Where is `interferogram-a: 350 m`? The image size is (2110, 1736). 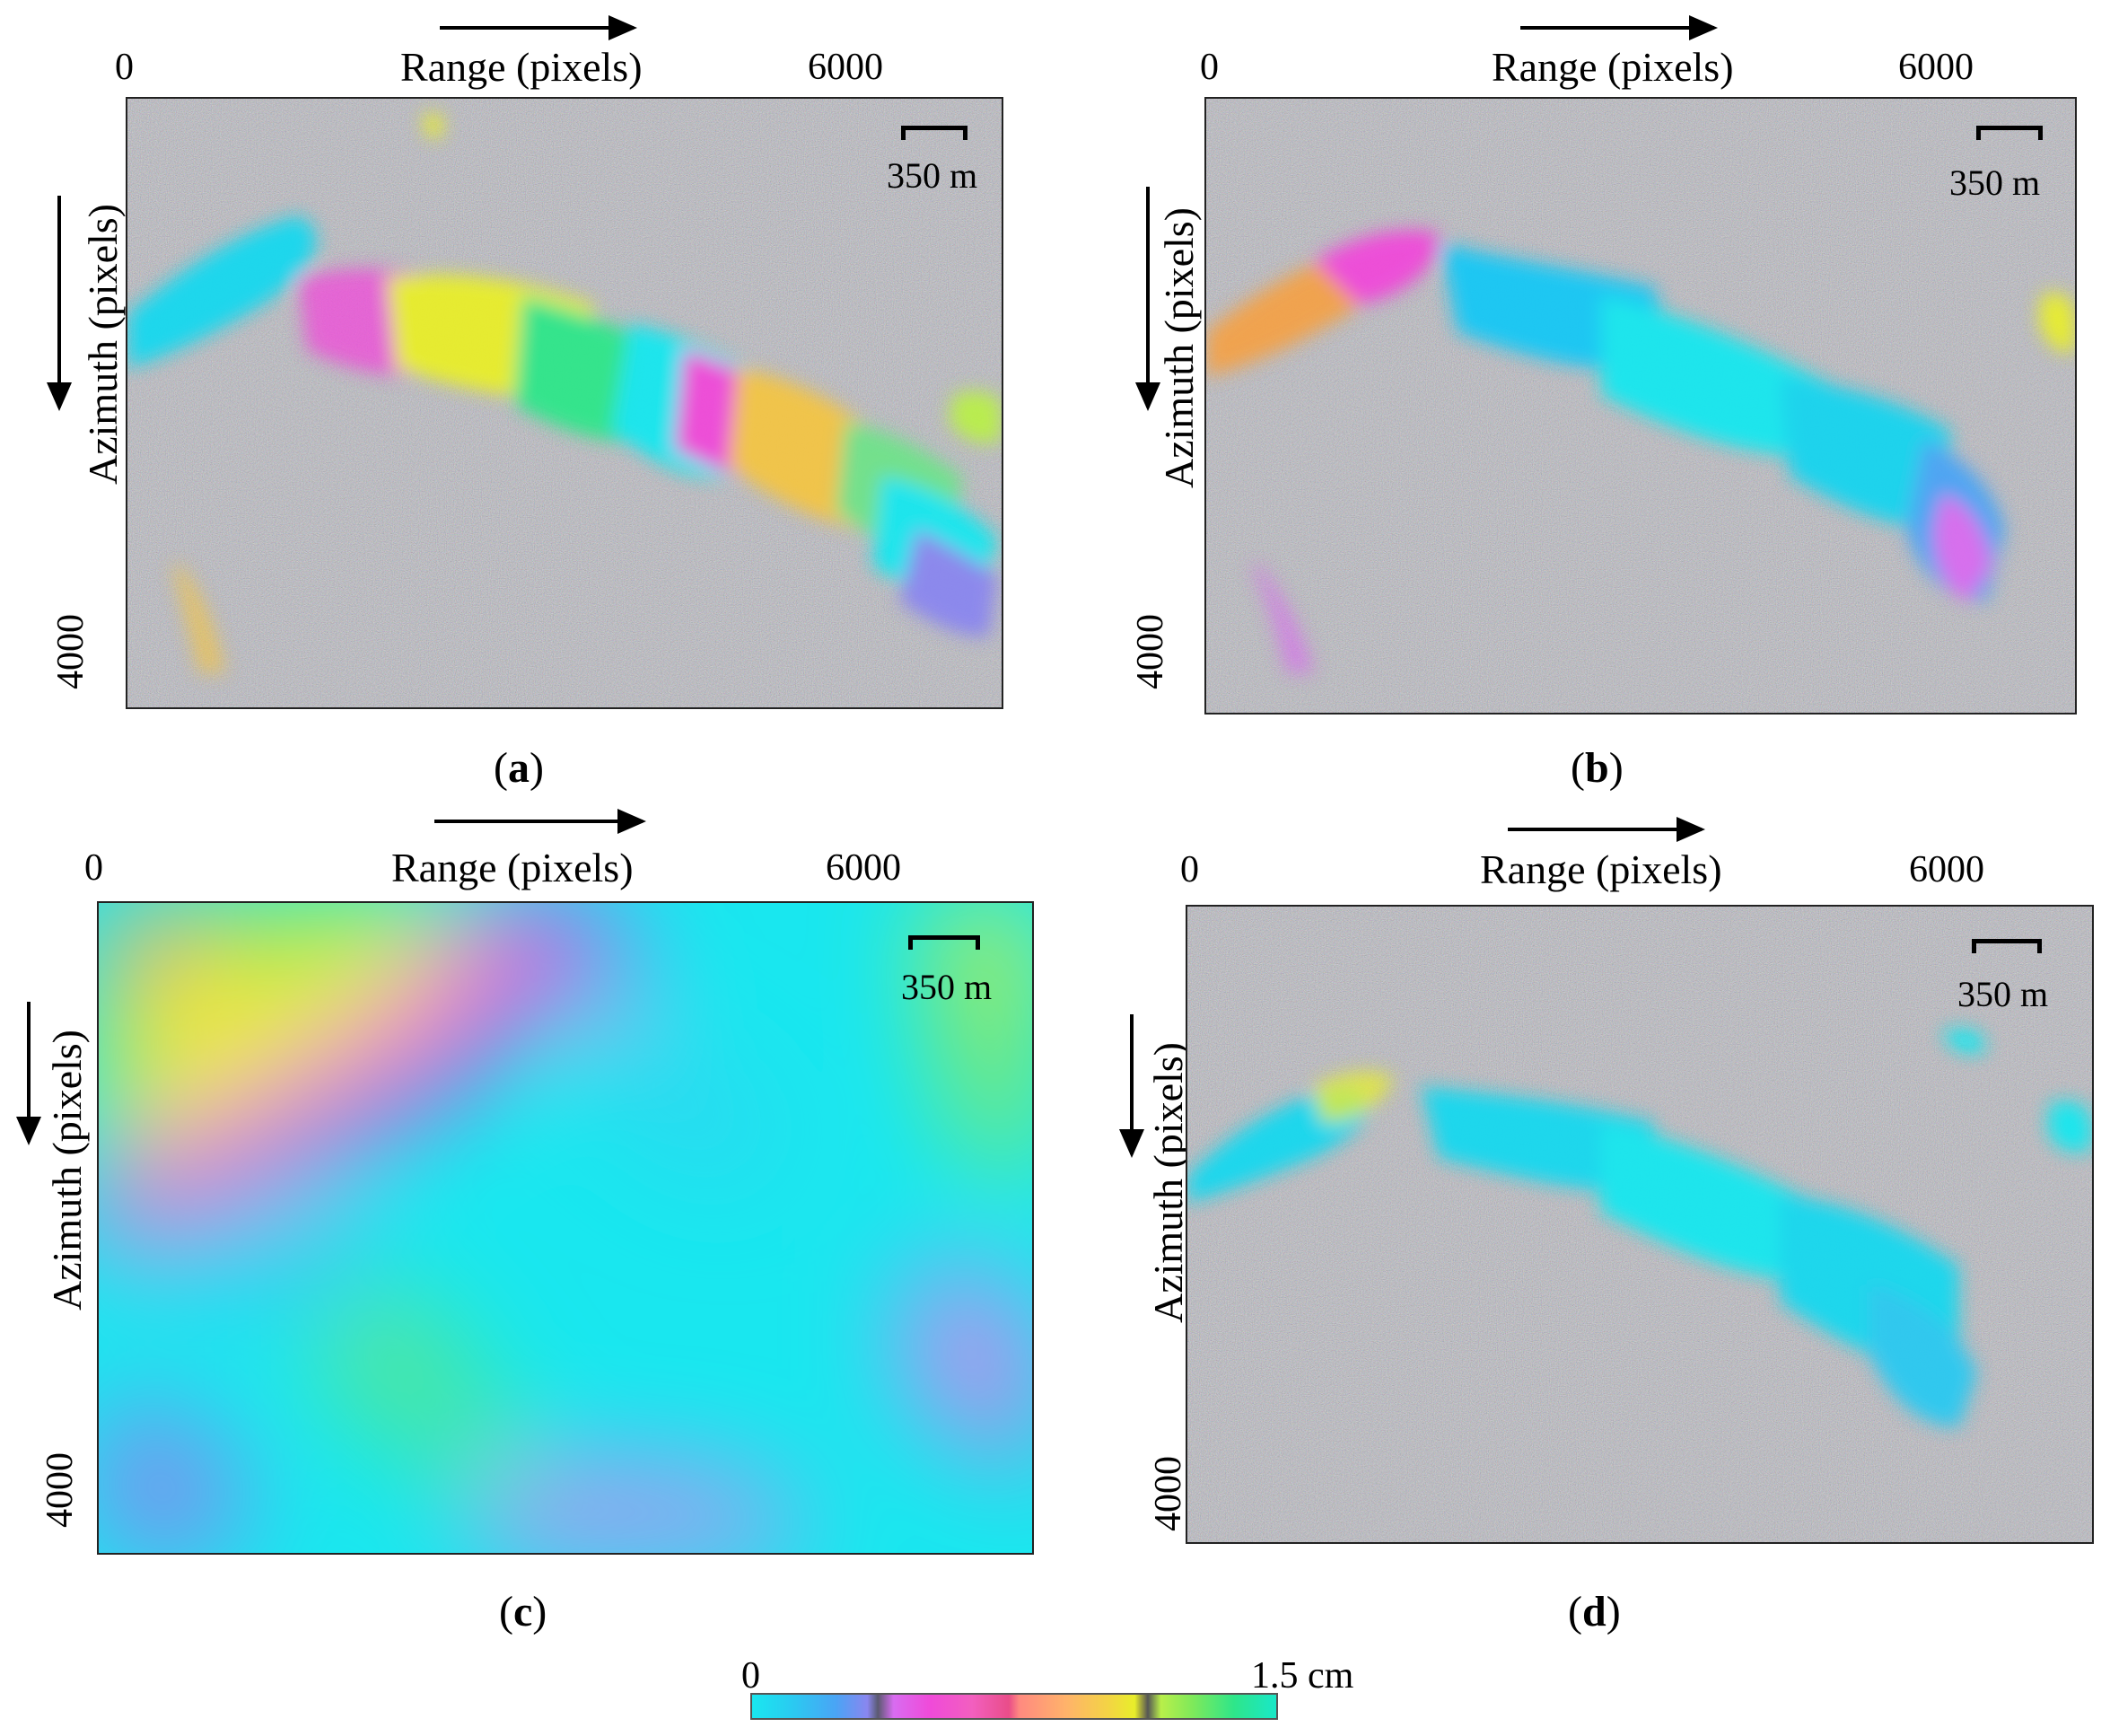 interferogram-a: 350 m is located at coordinates (564, 403).